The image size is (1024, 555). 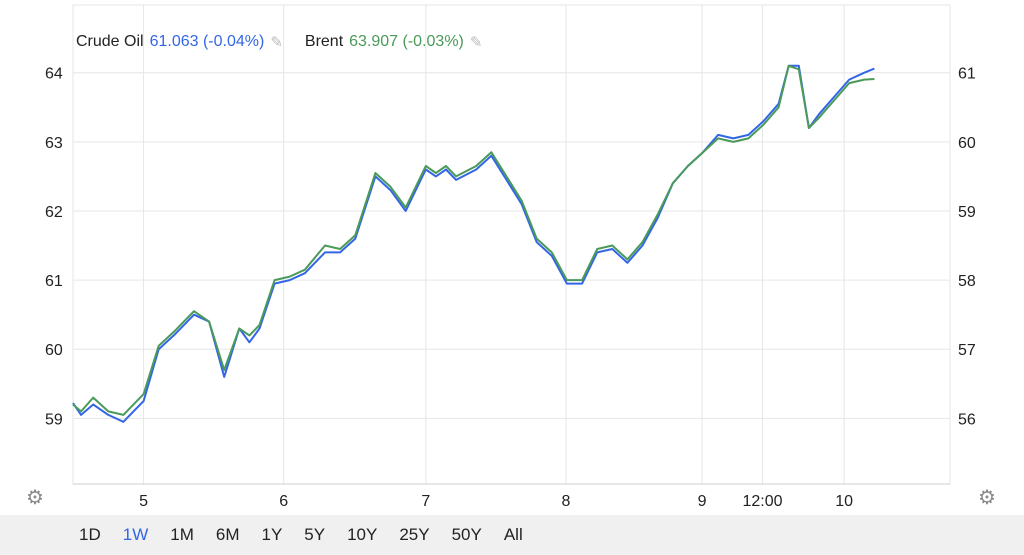 I want to click on range-button-1y: 1Y, so click(x=272, y=534).